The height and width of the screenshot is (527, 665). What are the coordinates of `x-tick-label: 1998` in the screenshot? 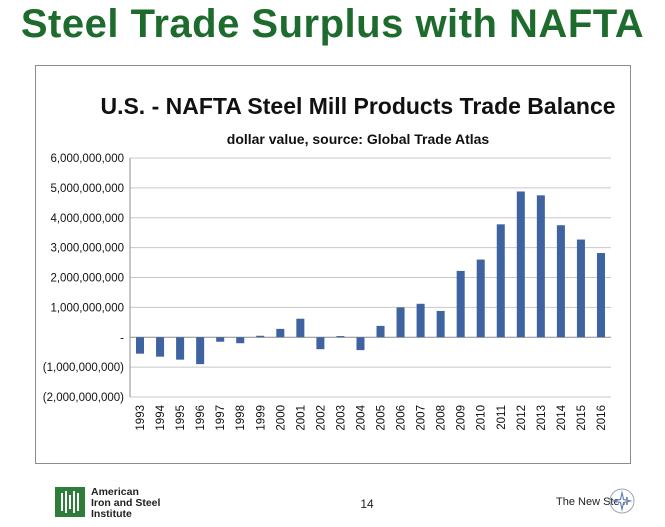 It's located at (241, 418).